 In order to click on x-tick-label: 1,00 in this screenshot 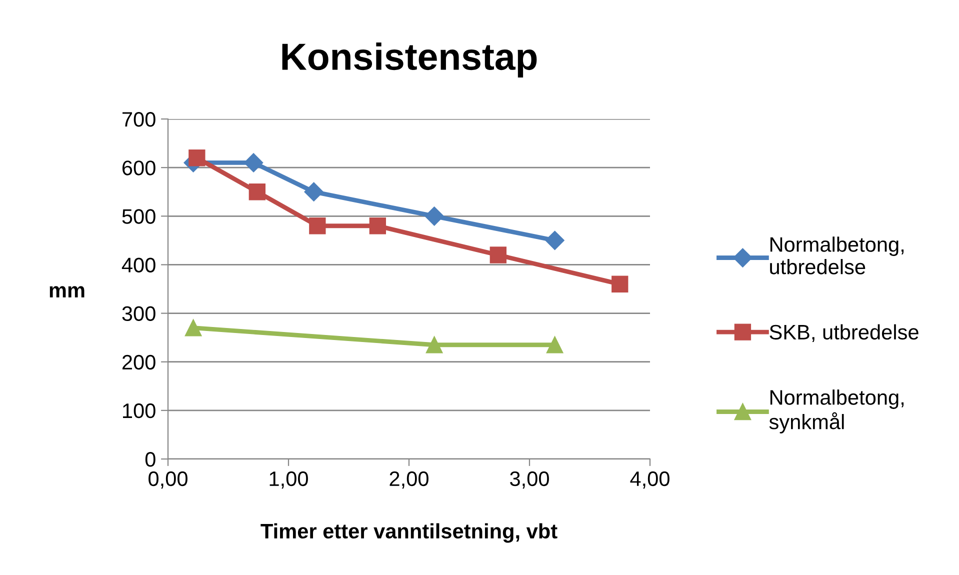, I will do `click(289, 480)`.